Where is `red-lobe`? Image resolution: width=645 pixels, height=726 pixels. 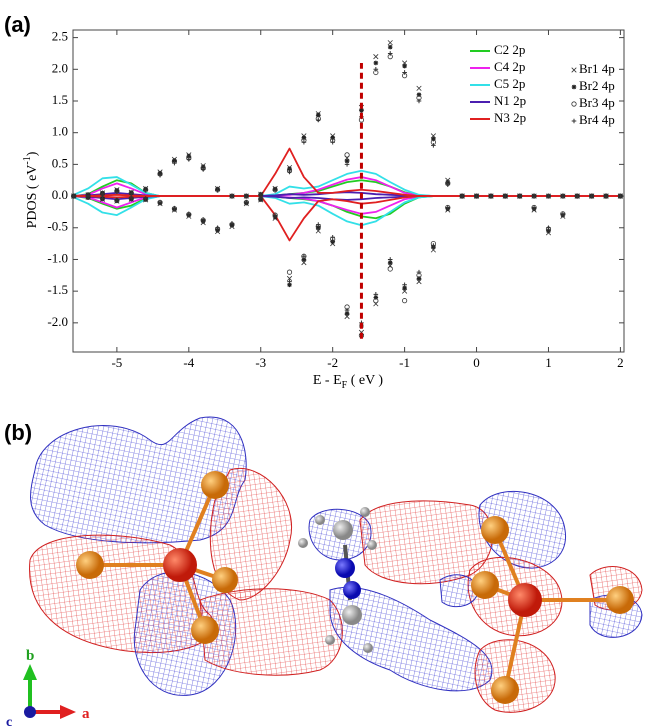 red-lobe is located at coordinates (271, 632).